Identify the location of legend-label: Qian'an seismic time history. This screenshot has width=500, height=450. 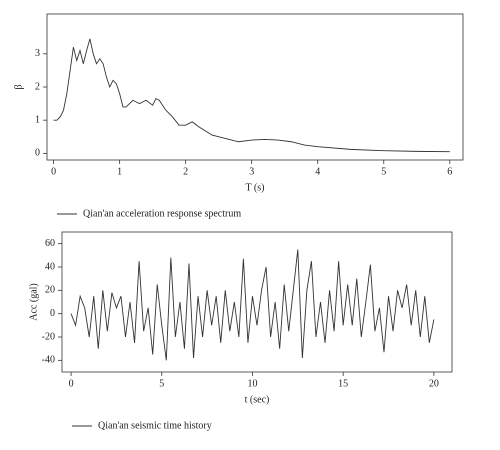
(155, 425).